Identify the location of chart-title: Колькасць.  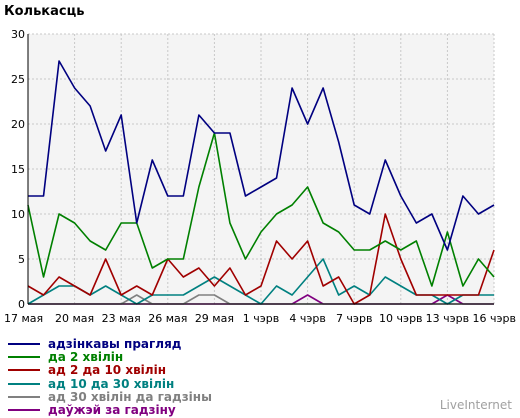
(44, 11).